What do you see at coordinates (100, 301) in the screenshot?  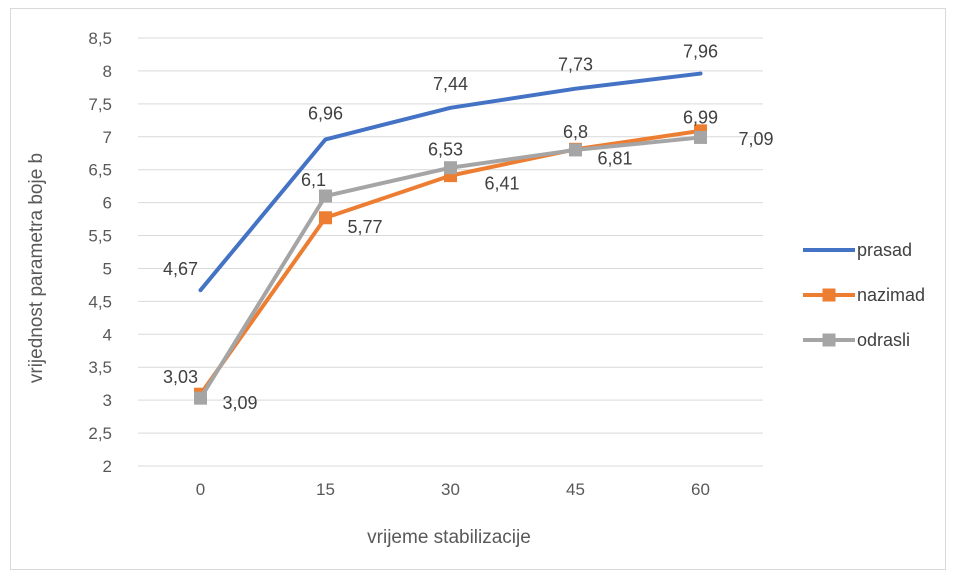 I see `y-tick-label: 4,5` at bounding box center [100, 301].